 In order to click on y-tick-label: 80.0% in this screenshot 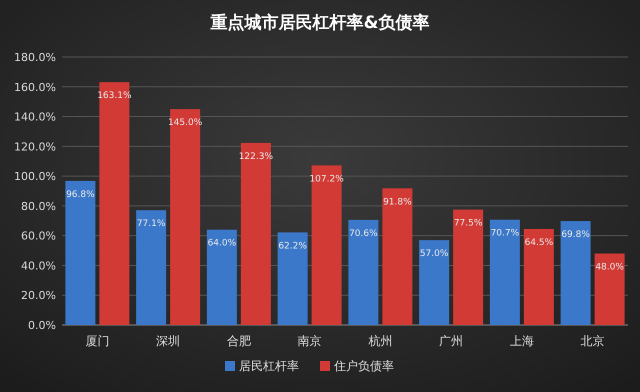, I will do `click(38, 206)`.